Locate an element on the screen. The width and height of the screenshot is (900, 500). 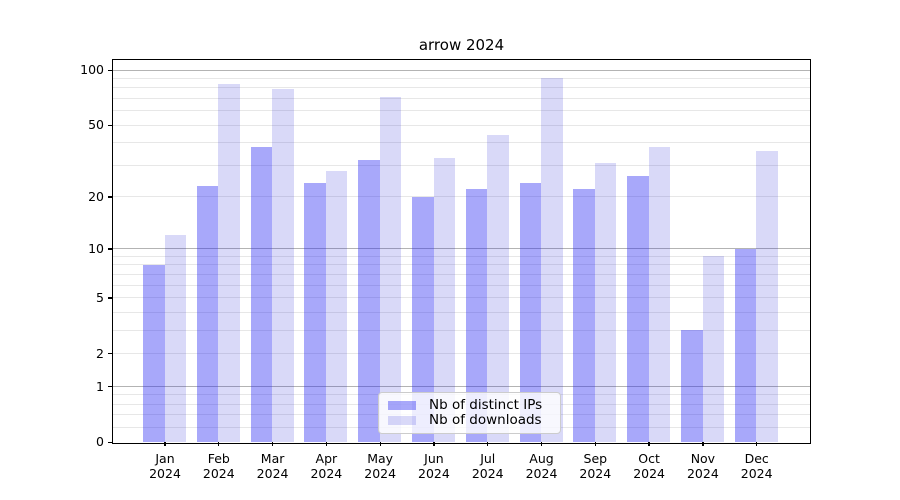
x-tick-label: Aug 2024 is located at coordinates (542, 466).